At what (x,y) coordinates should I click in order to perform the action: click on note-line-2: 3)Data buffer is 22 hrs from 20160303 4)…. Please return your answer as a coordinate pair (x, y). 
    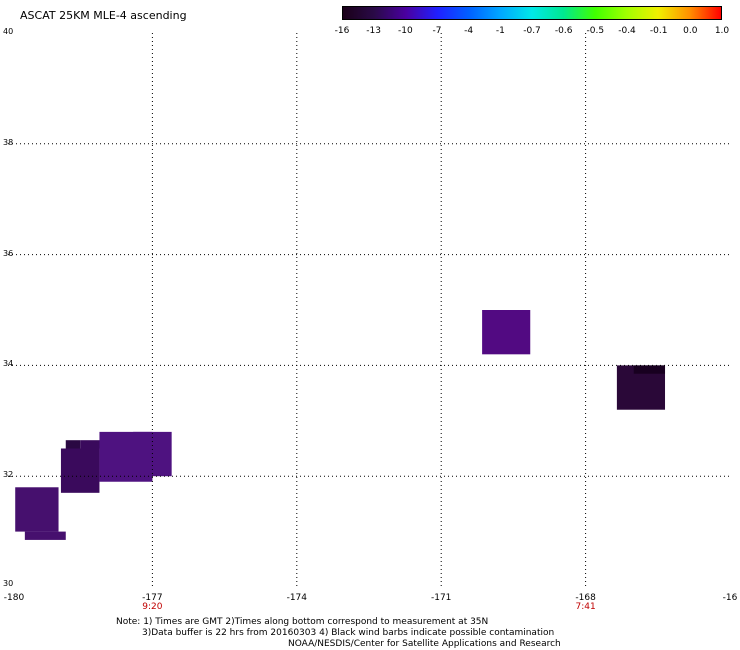
    Looking at the image, I should click on (348, 633).